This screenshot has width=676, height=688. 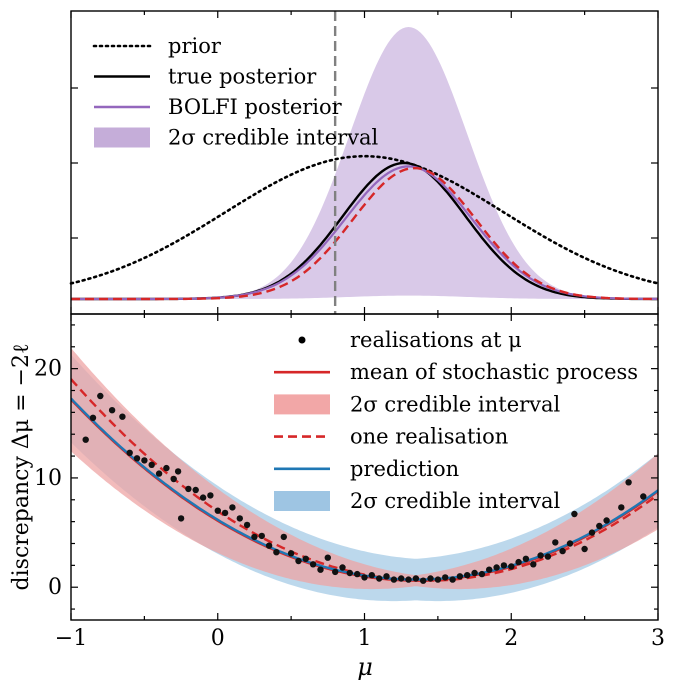 I want to click on x-tick-label: −1, so click(x=71, y=638).